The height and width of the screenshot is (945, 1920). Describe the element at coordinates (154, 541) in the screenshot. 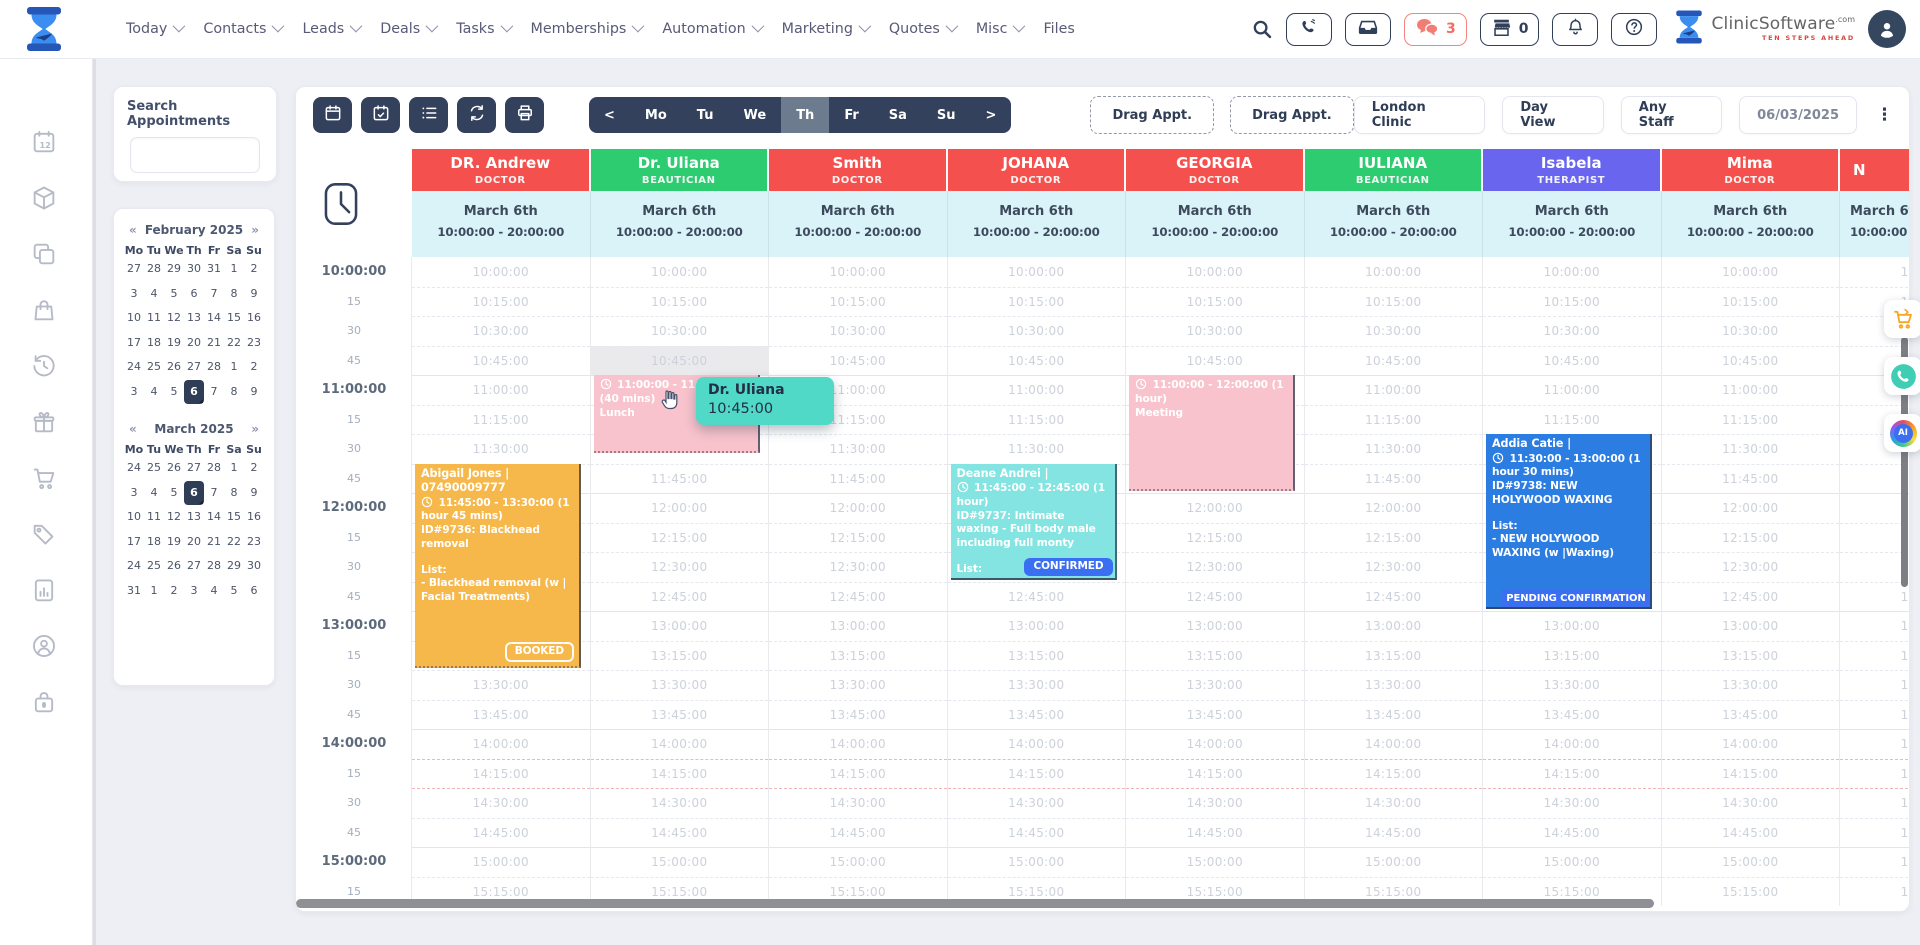

I see `calendar-day: 18` at that location.